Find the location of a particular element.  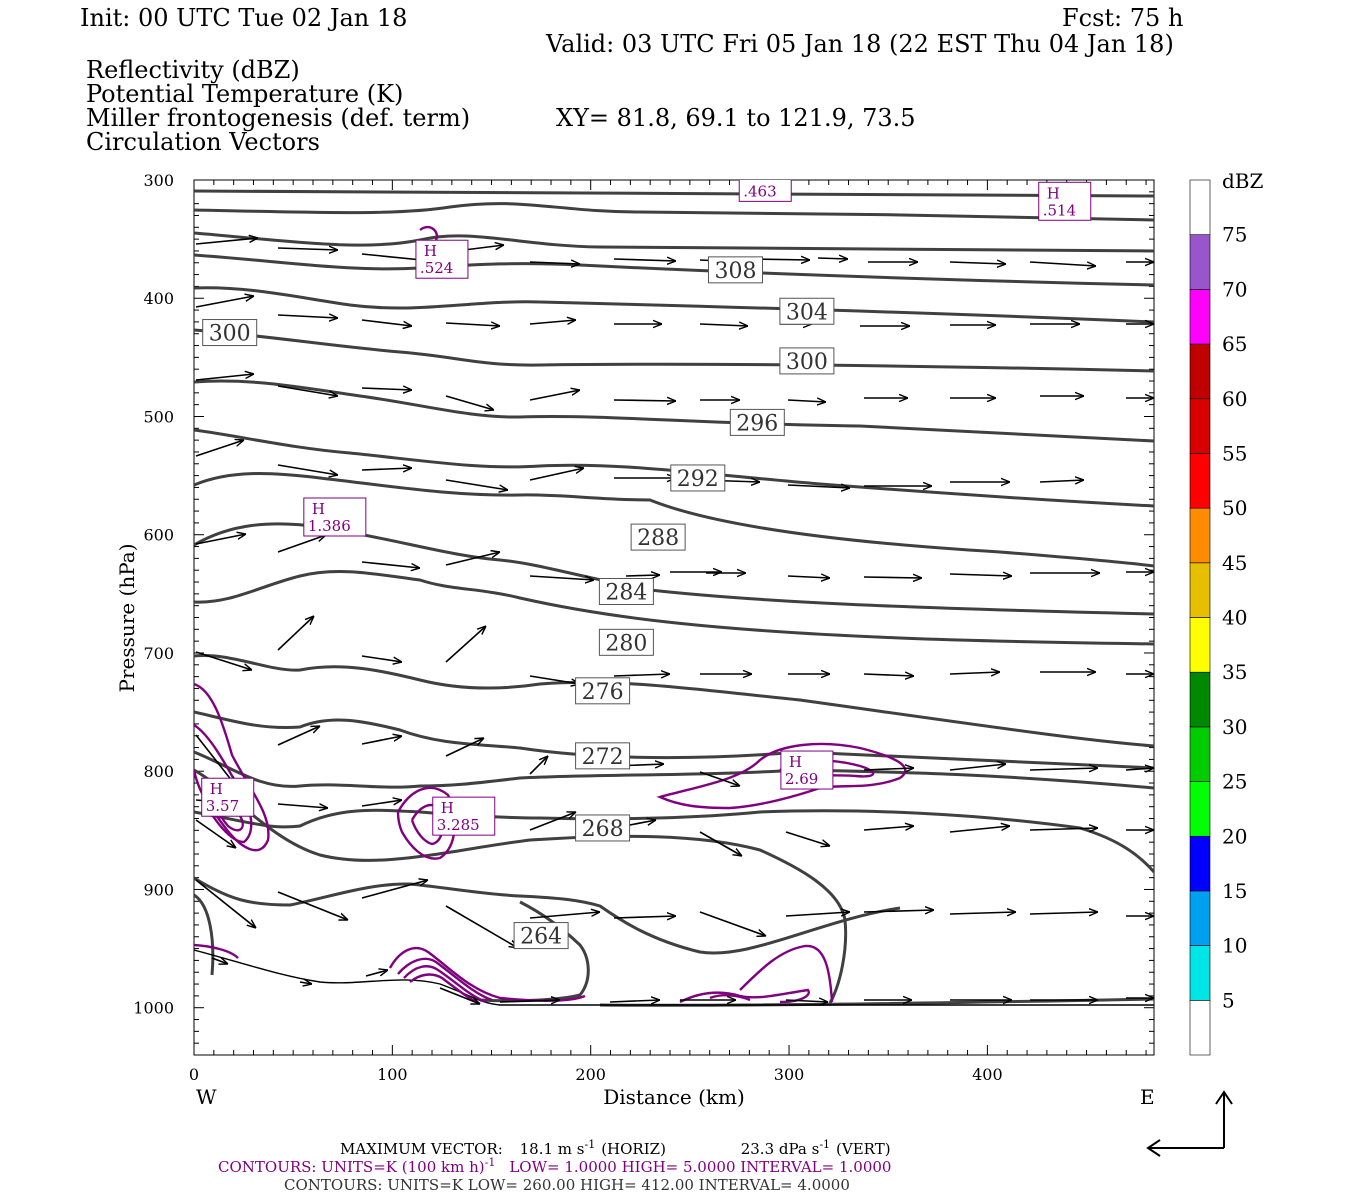

y-tick-label: 400 is located at coordinates (158, 298).